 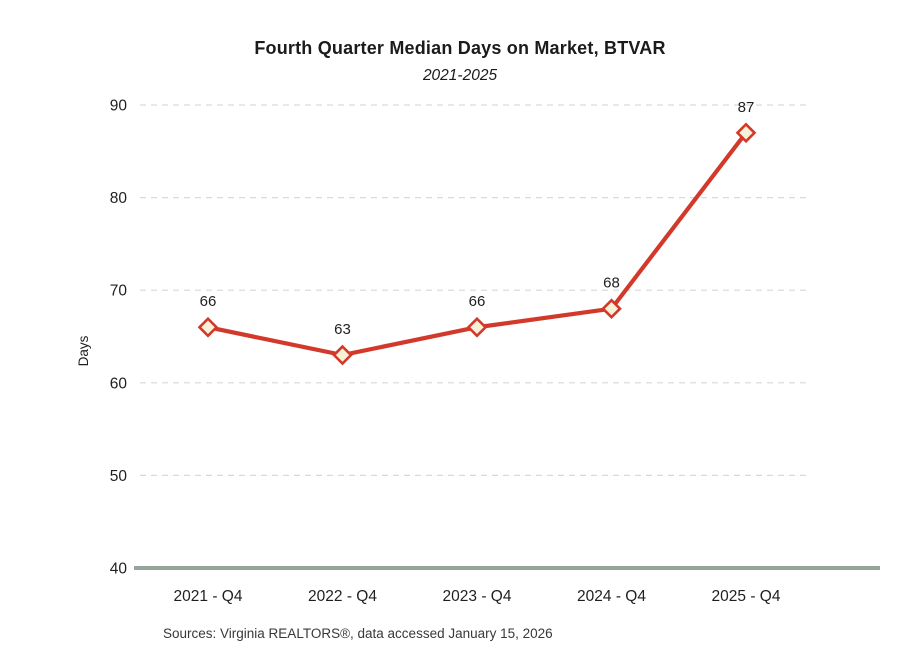 What do you see at coordinates (208, 596) in the screenshot?
I see `x-tick-label: 2021 - Q4` at bounding box center [208, 596].